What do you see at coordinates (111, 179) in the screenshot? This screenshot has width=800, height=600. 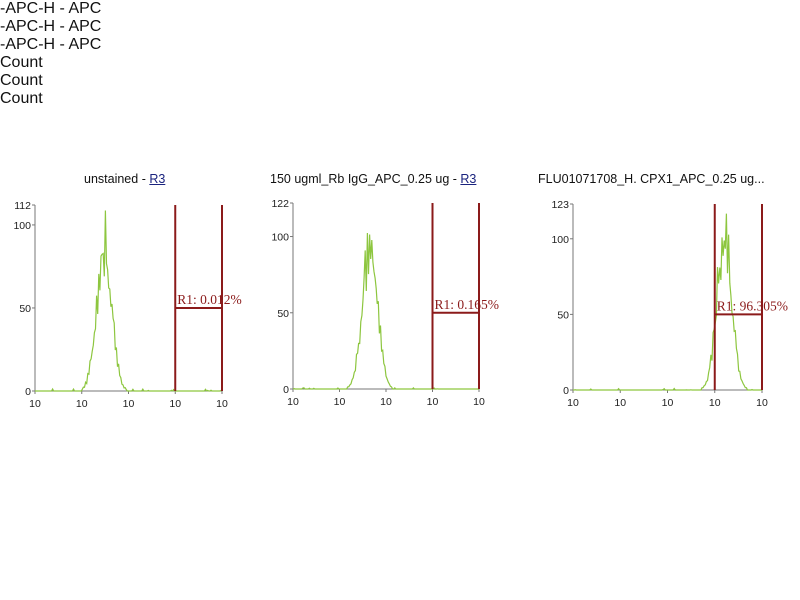 I see `panel-title-text: unstained` at bounding box center [111, 179].